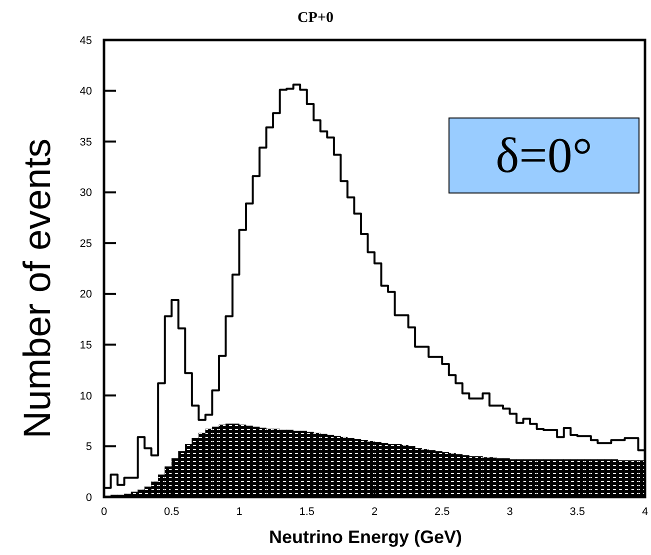 This screenshot has height=555, width=651. Describe the element at coordinates (544, 155) in the screenshot. I see `annotation: δ=0°` at that location.